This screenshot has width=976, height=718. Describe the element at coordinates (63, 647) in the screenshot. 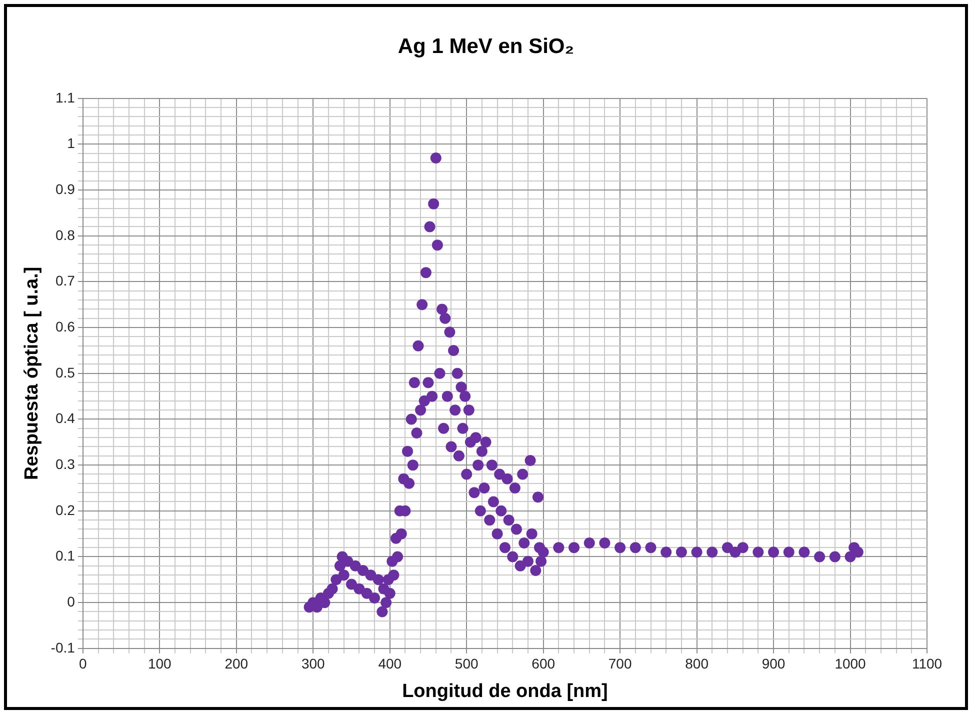

I see `y-tick-label: -0.1` at that location.